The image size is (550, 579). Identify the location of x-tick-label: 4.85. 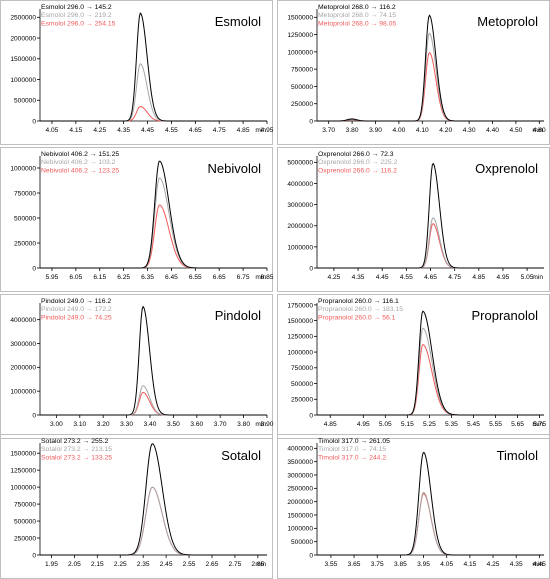
(330, 424).